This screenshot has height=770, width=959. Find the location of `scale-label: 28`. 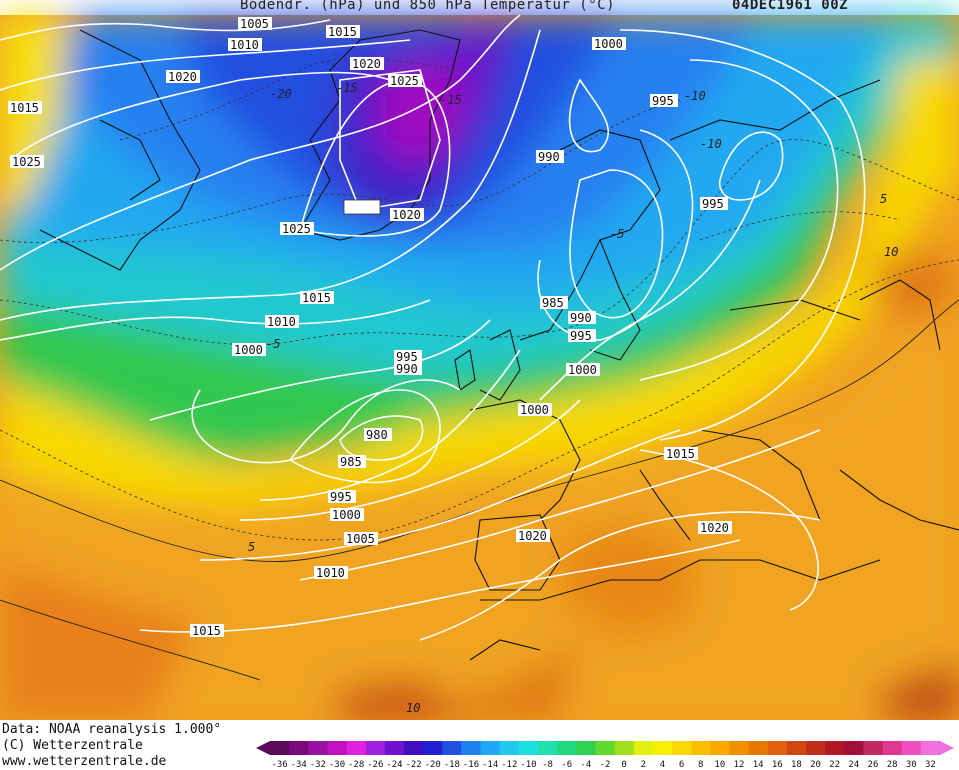

scale-label: 28 is located at coordinates (892, 765).